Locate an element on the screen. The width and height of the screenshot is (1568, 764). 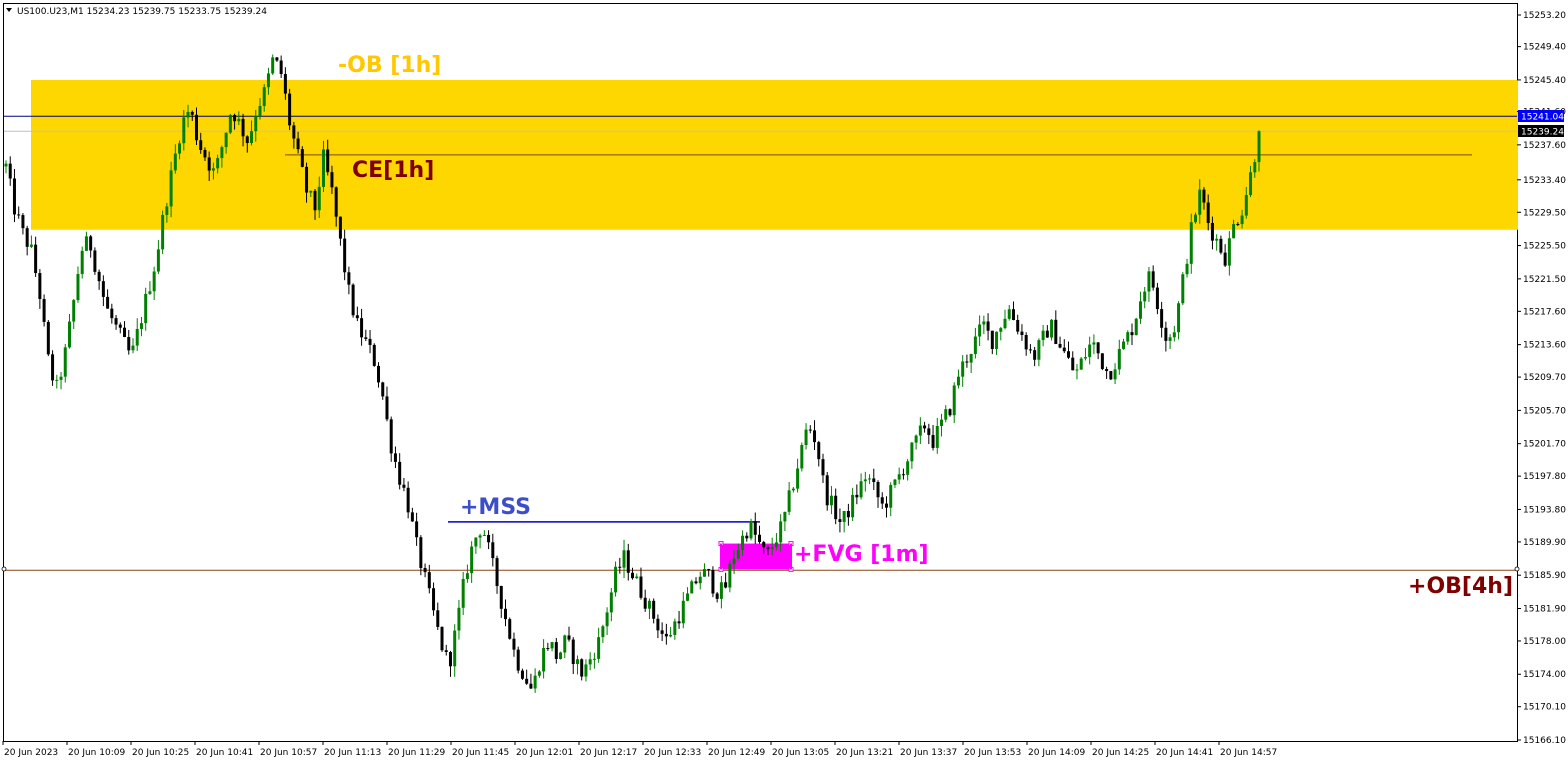
collapse-triangle-icon is located at coordinates (9, 10).